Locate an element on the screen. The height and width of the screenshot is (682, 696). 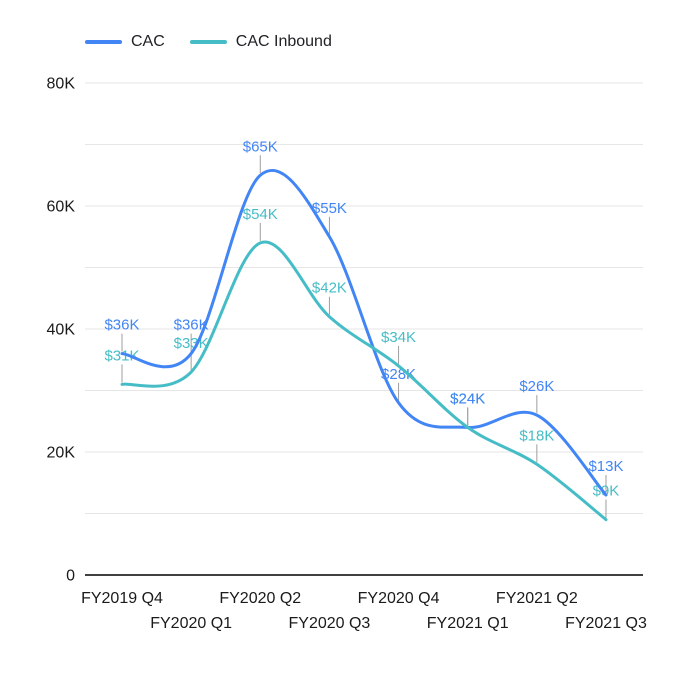
data-label: $55K is located at coordinates (329, 208).